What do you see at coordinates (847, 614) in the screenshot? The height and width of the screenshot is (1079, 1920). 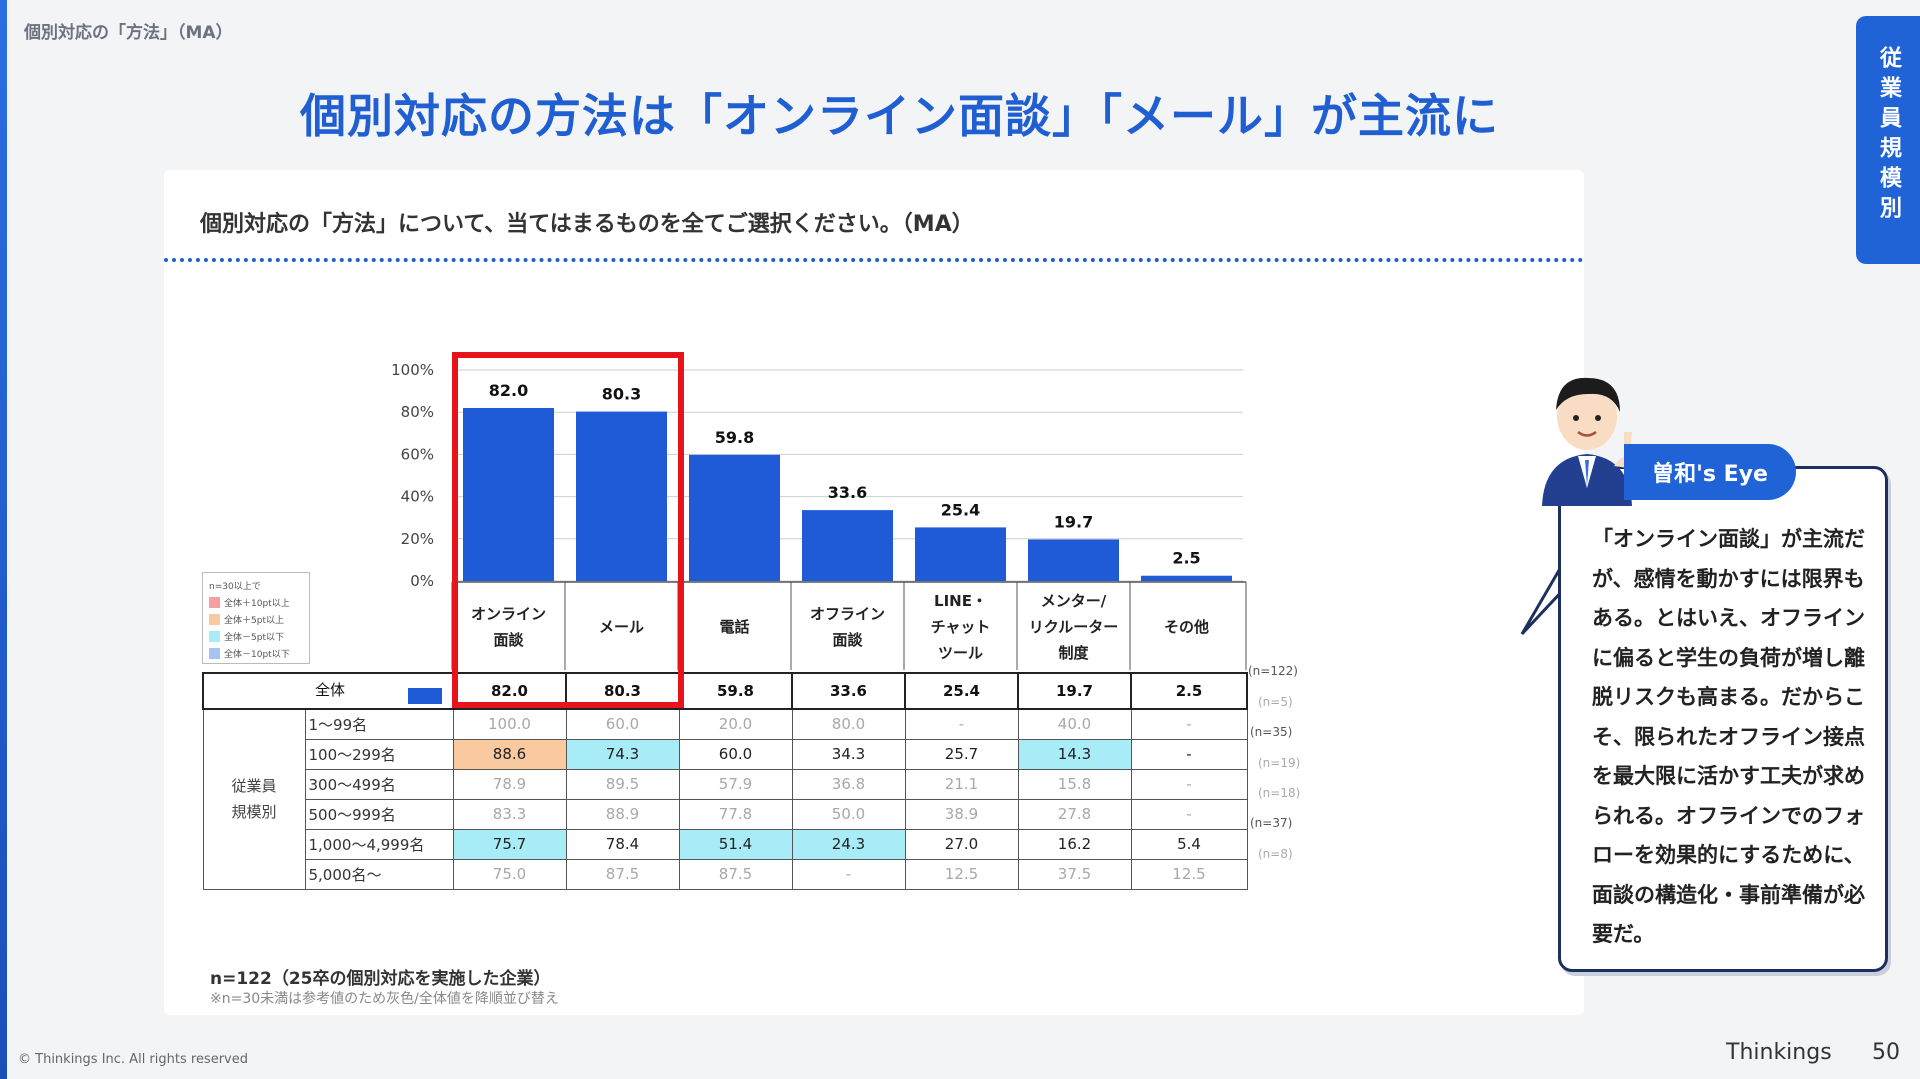 I see `category-label: オフライン` at bounding box center [847, 614].